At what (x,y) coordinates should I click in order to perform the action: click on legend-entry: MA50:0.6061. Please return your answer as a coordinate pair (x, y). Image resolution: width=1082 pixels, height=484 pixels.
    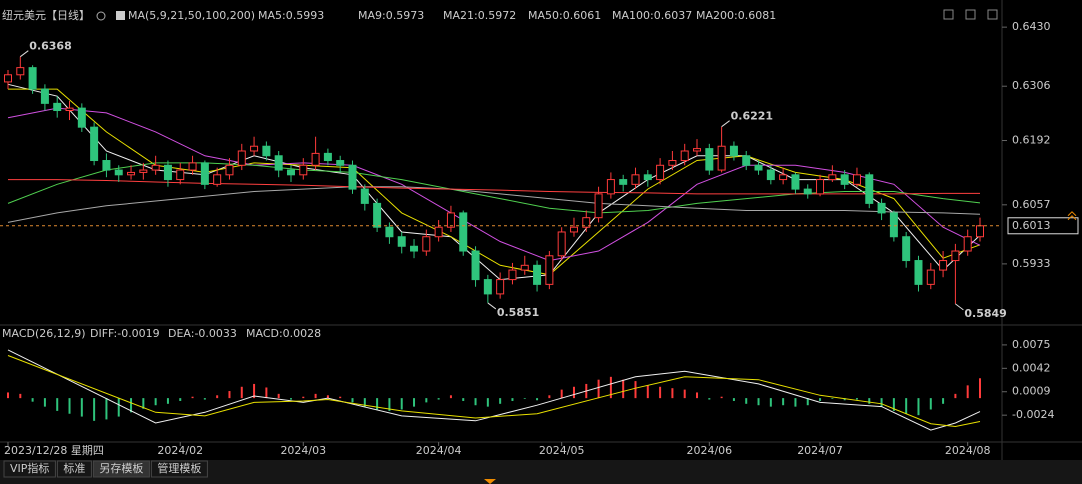
    Looking at the image, I should click on (564, 15).